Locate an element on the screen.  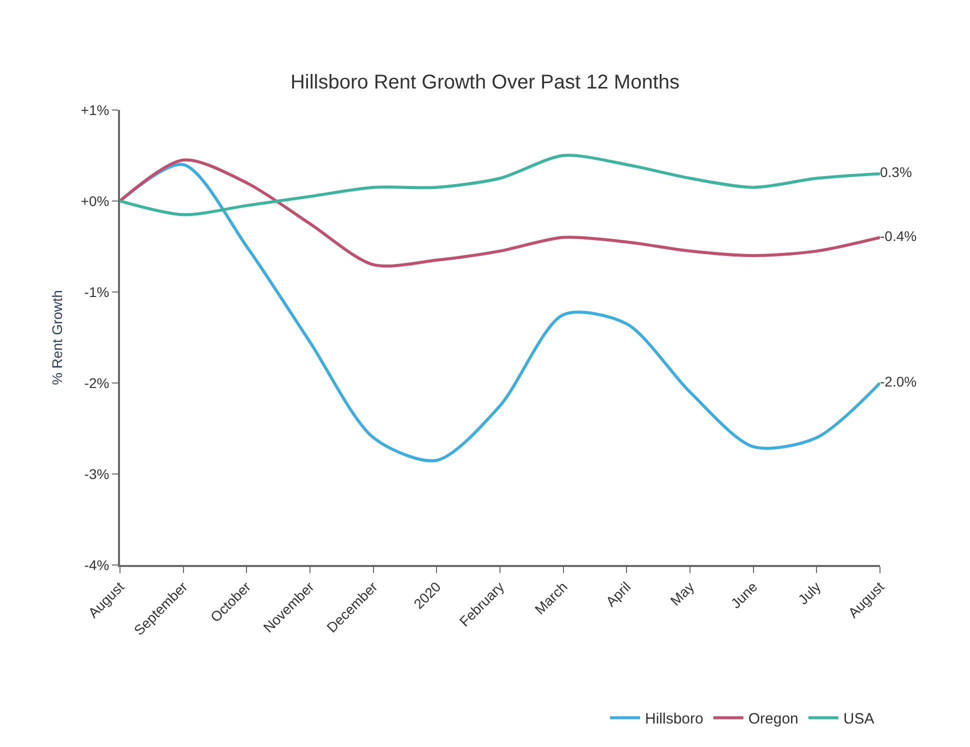
y-axis-title: % Rent Growth is located at coordinates (56, 337).